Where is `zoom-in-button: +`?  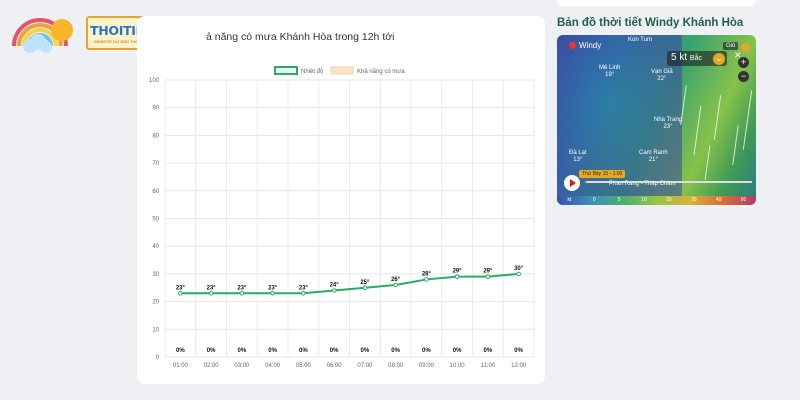 zoom-in-button: + is located at coordinates (743, 62).